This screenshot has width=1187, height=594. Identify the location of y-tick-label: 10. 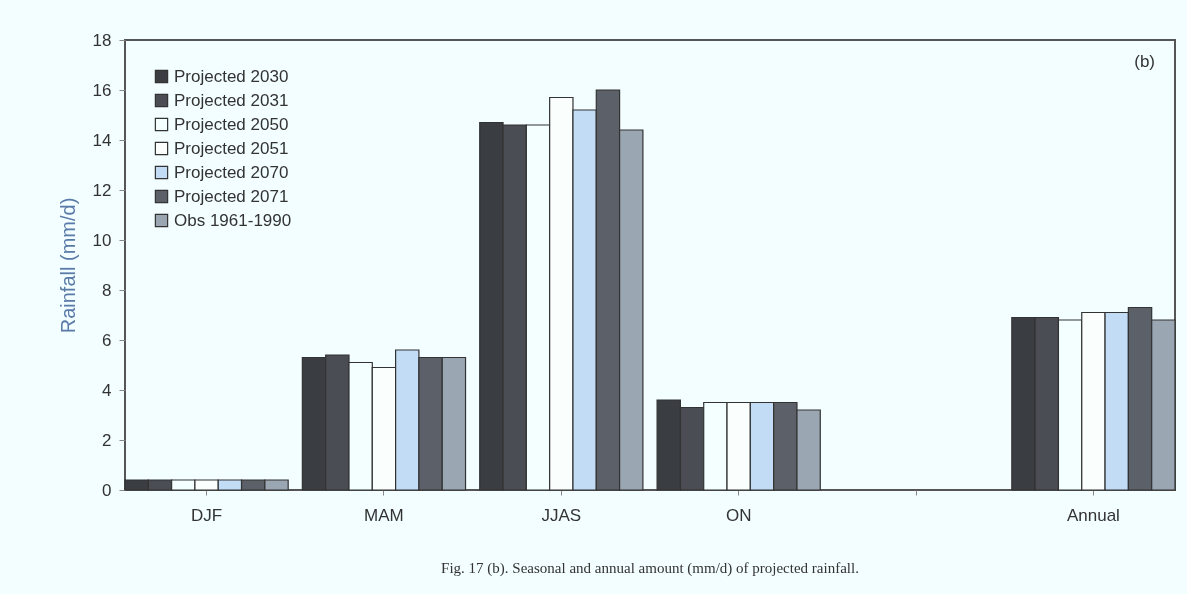
(102, 240).